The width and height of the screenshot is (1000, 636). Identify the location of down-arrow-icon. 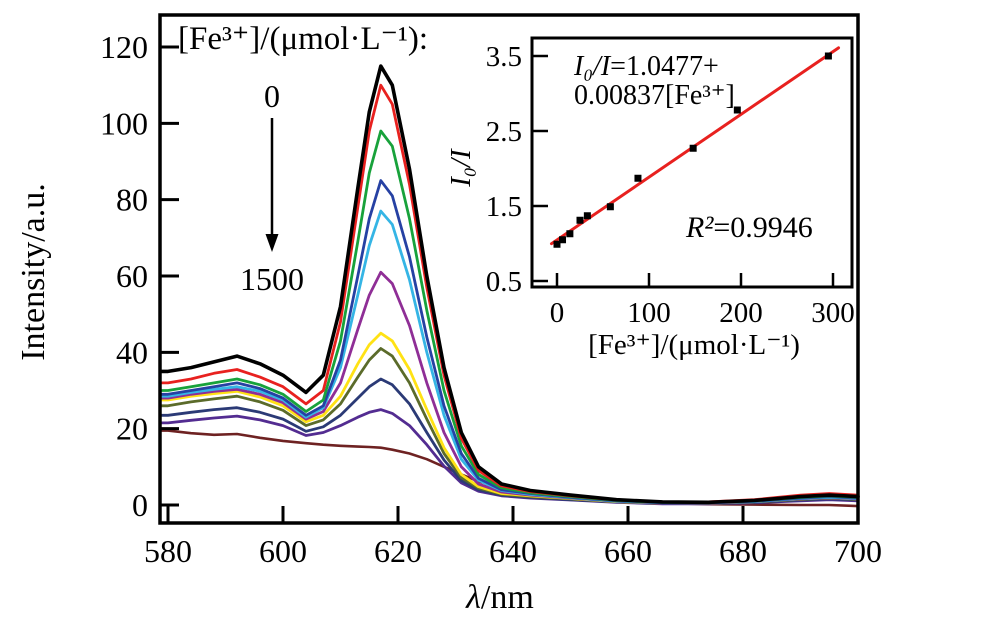
(272, 185).